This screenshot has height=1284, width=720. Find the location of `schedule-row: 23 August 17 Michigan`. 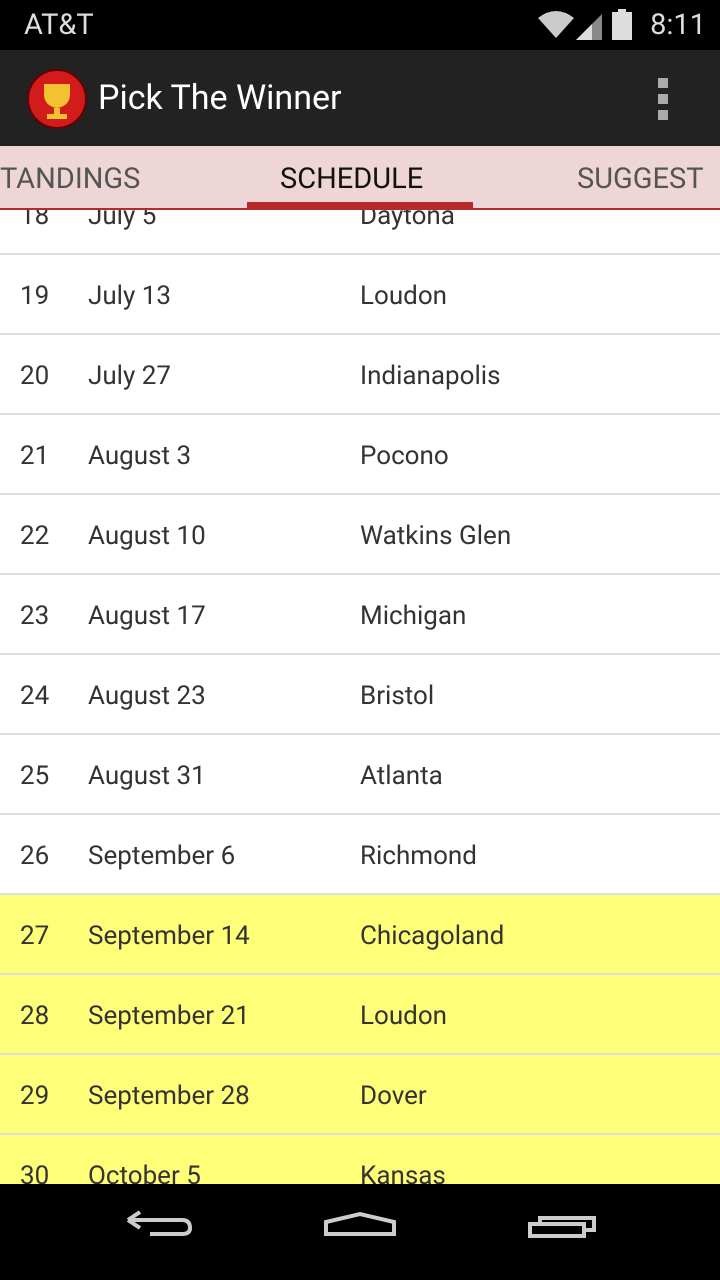

schedule-row: 23 August 17 Michigan is located at coordinates (360, 615).